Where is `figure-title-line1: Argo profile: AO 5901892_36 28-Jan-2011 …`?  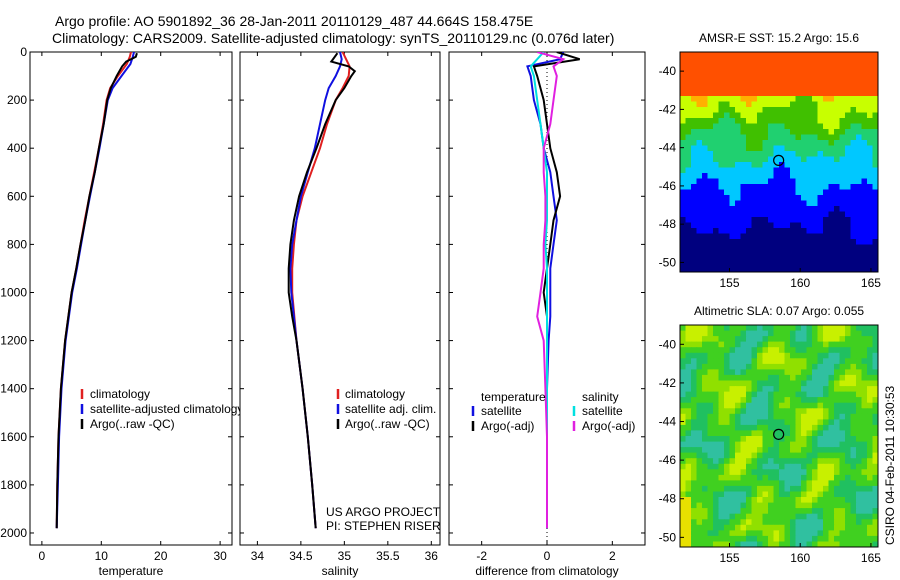 figure-title-line1: Argo profile: AO 5901892_36 28-Jan-2011 … is located at coordinates (294, 21).